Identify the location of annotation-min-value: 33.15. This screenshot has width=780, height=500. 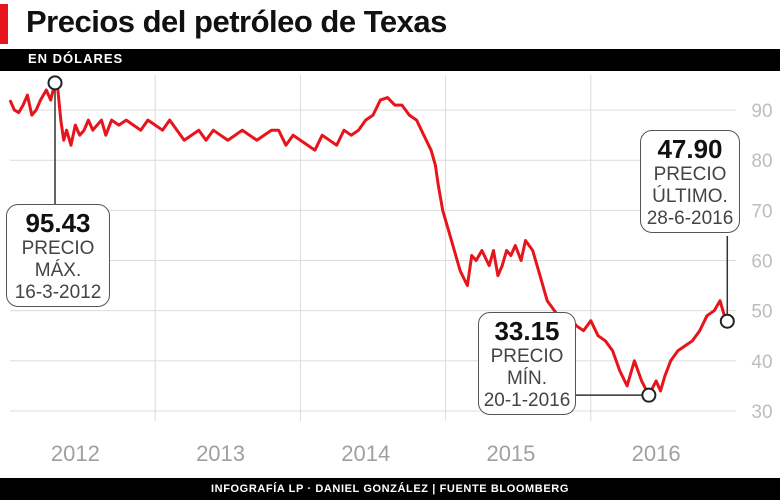
(527, 331).